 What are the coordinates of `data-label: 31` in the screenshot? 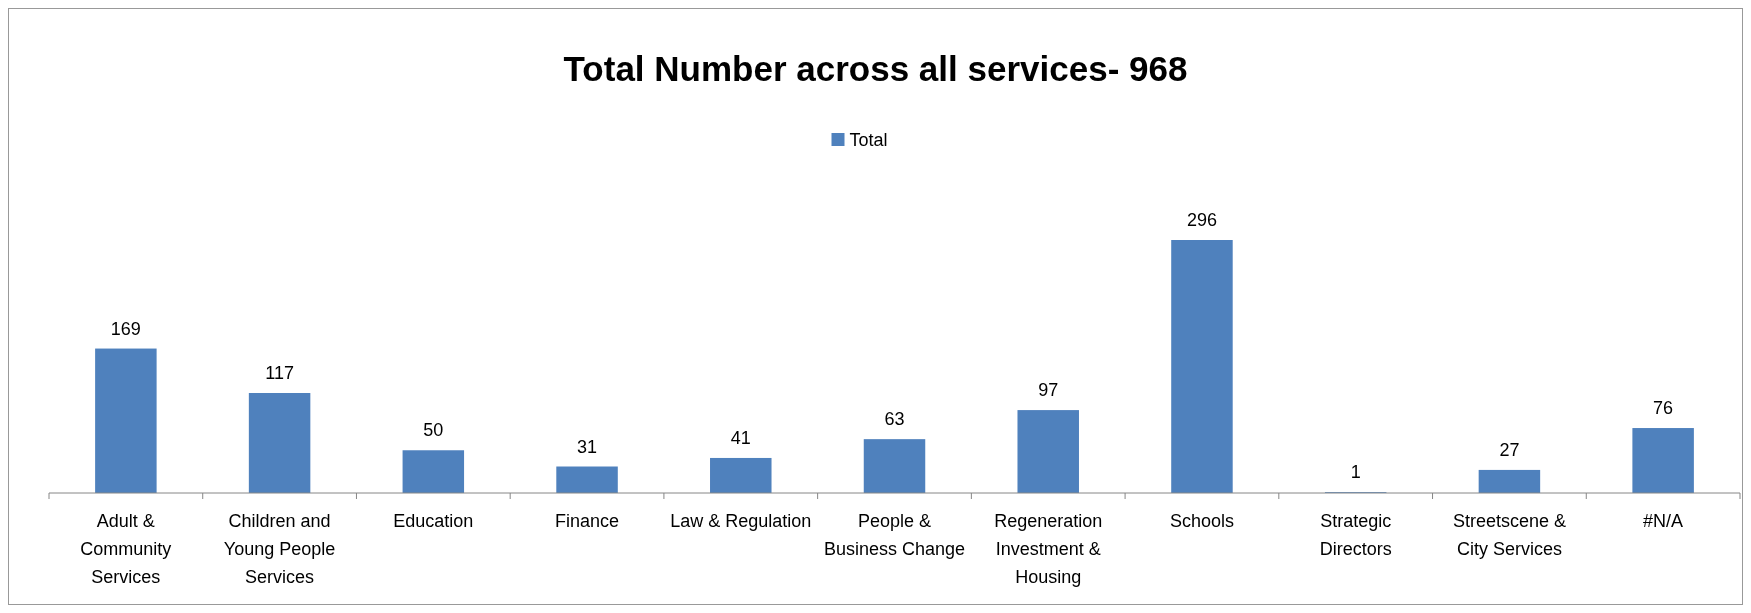 It's located at (587, 446).